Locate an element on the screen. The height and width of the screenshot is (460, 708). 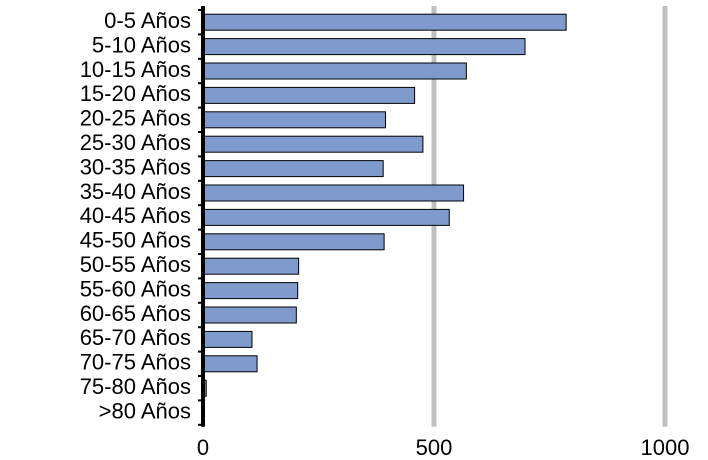
x-tick-label-2: 1000 is located at coordinates (665, 447).